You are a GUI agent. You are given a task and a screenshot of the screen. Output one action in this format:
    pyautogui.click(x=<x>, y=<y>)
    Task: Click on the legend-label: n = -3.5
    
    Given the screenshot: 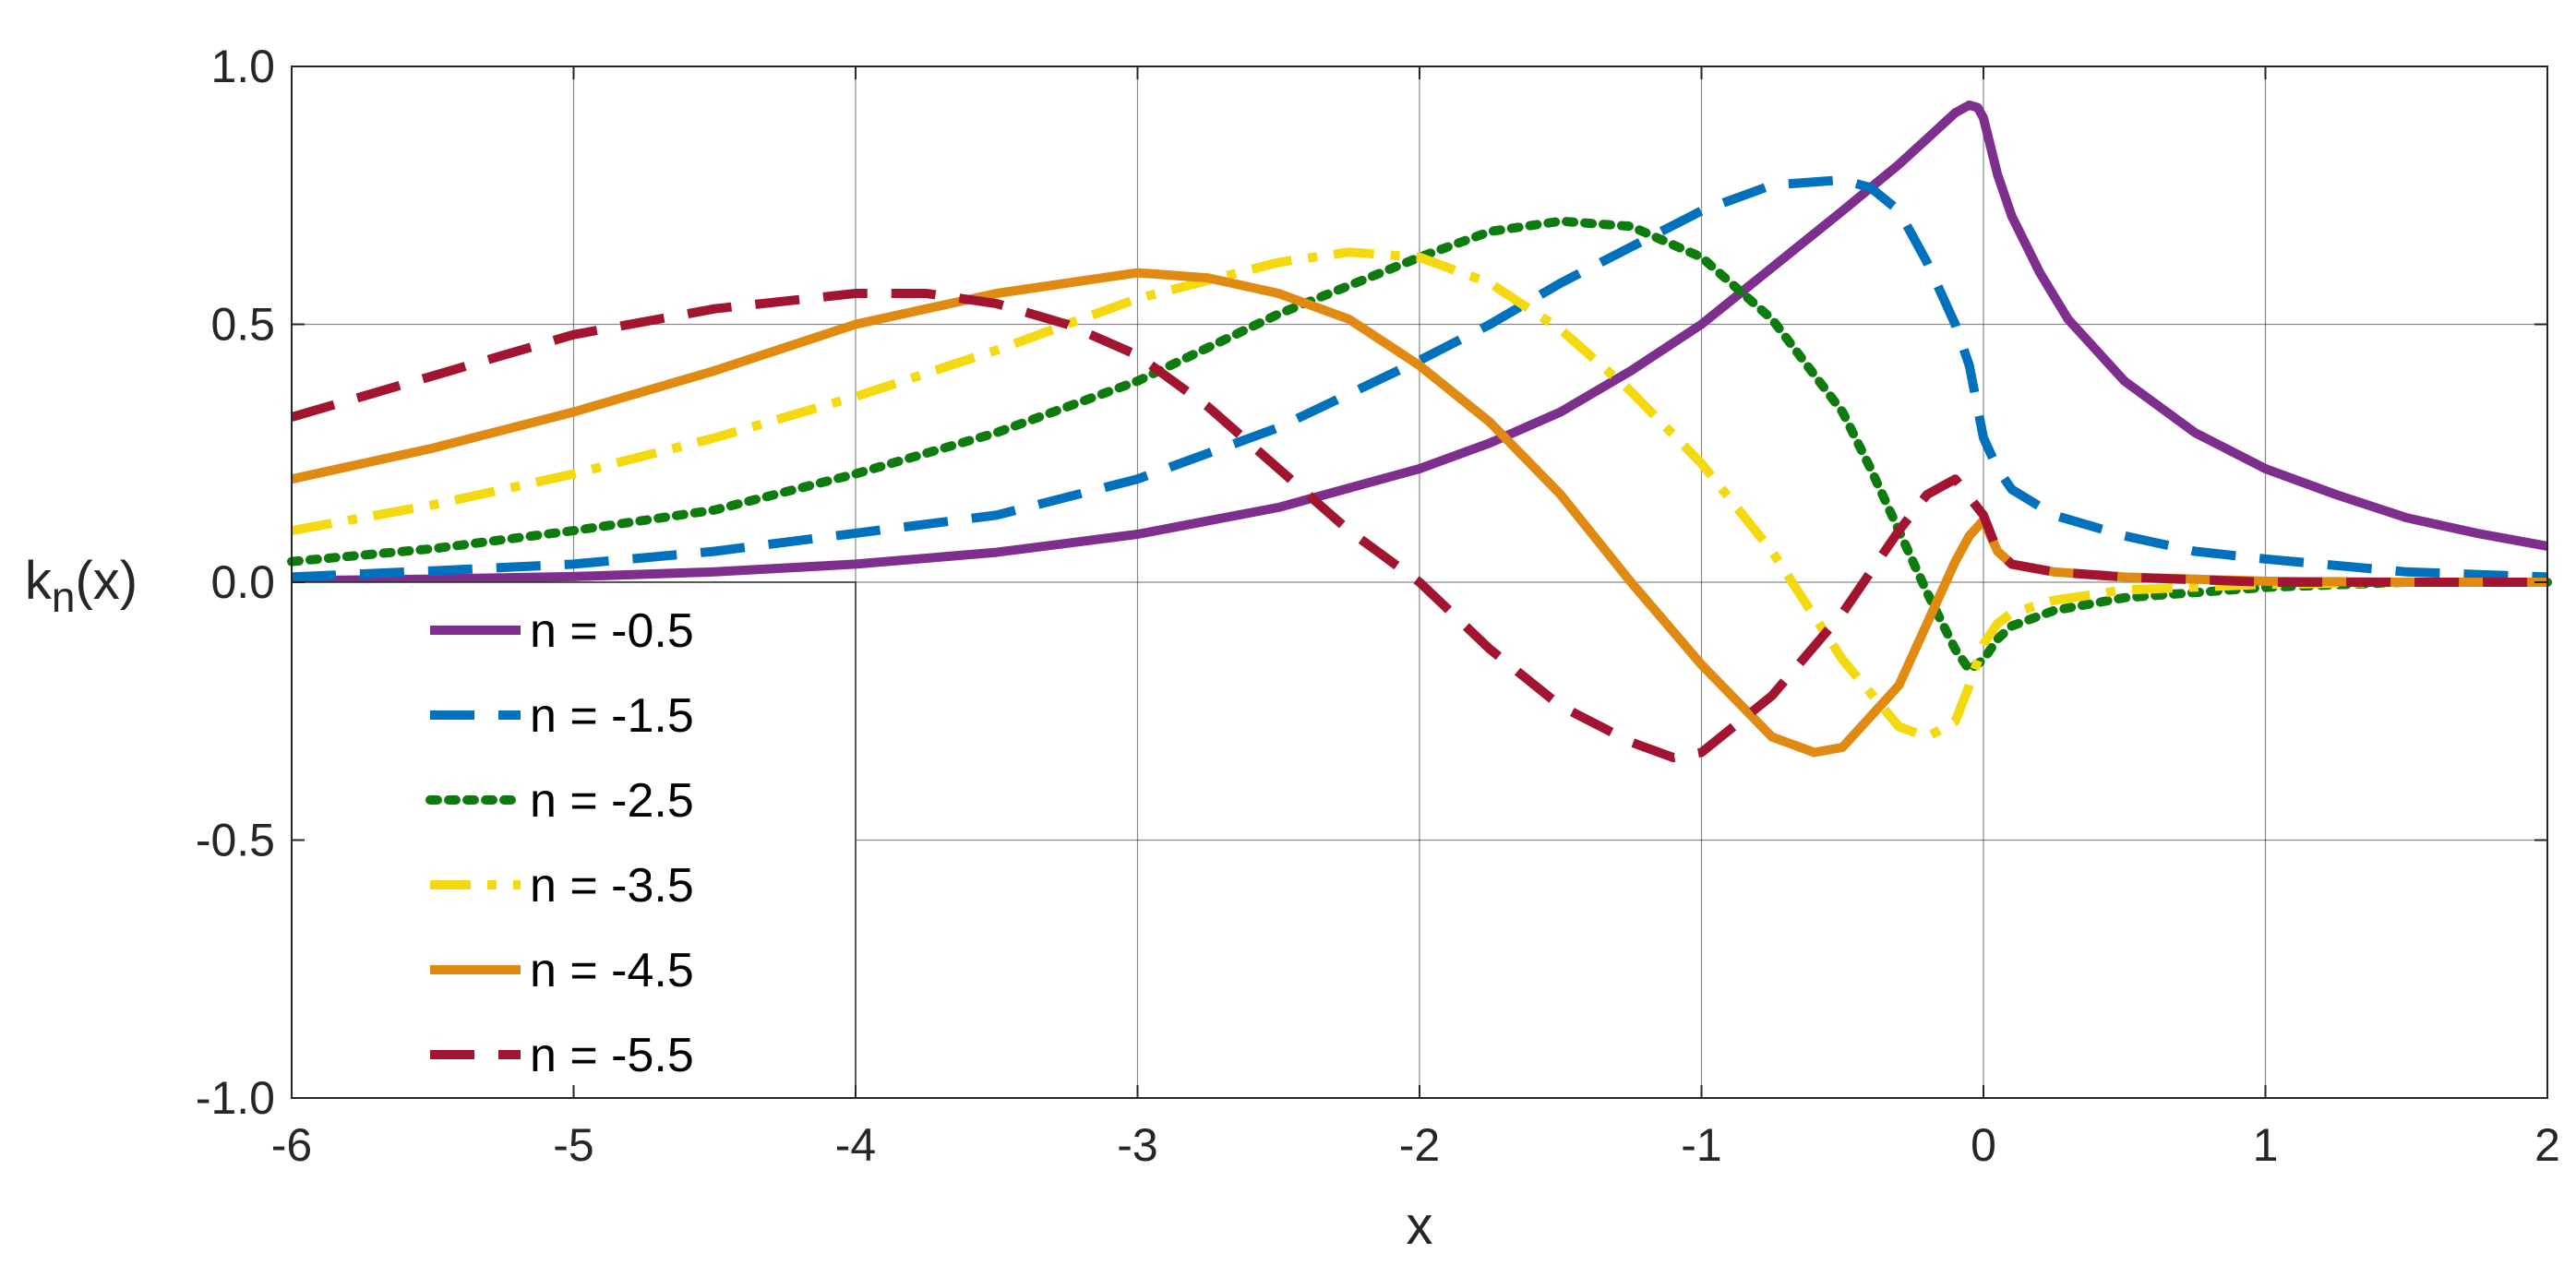 What is the action you would take?
    pyautogui.click(x=612, y=886)
    